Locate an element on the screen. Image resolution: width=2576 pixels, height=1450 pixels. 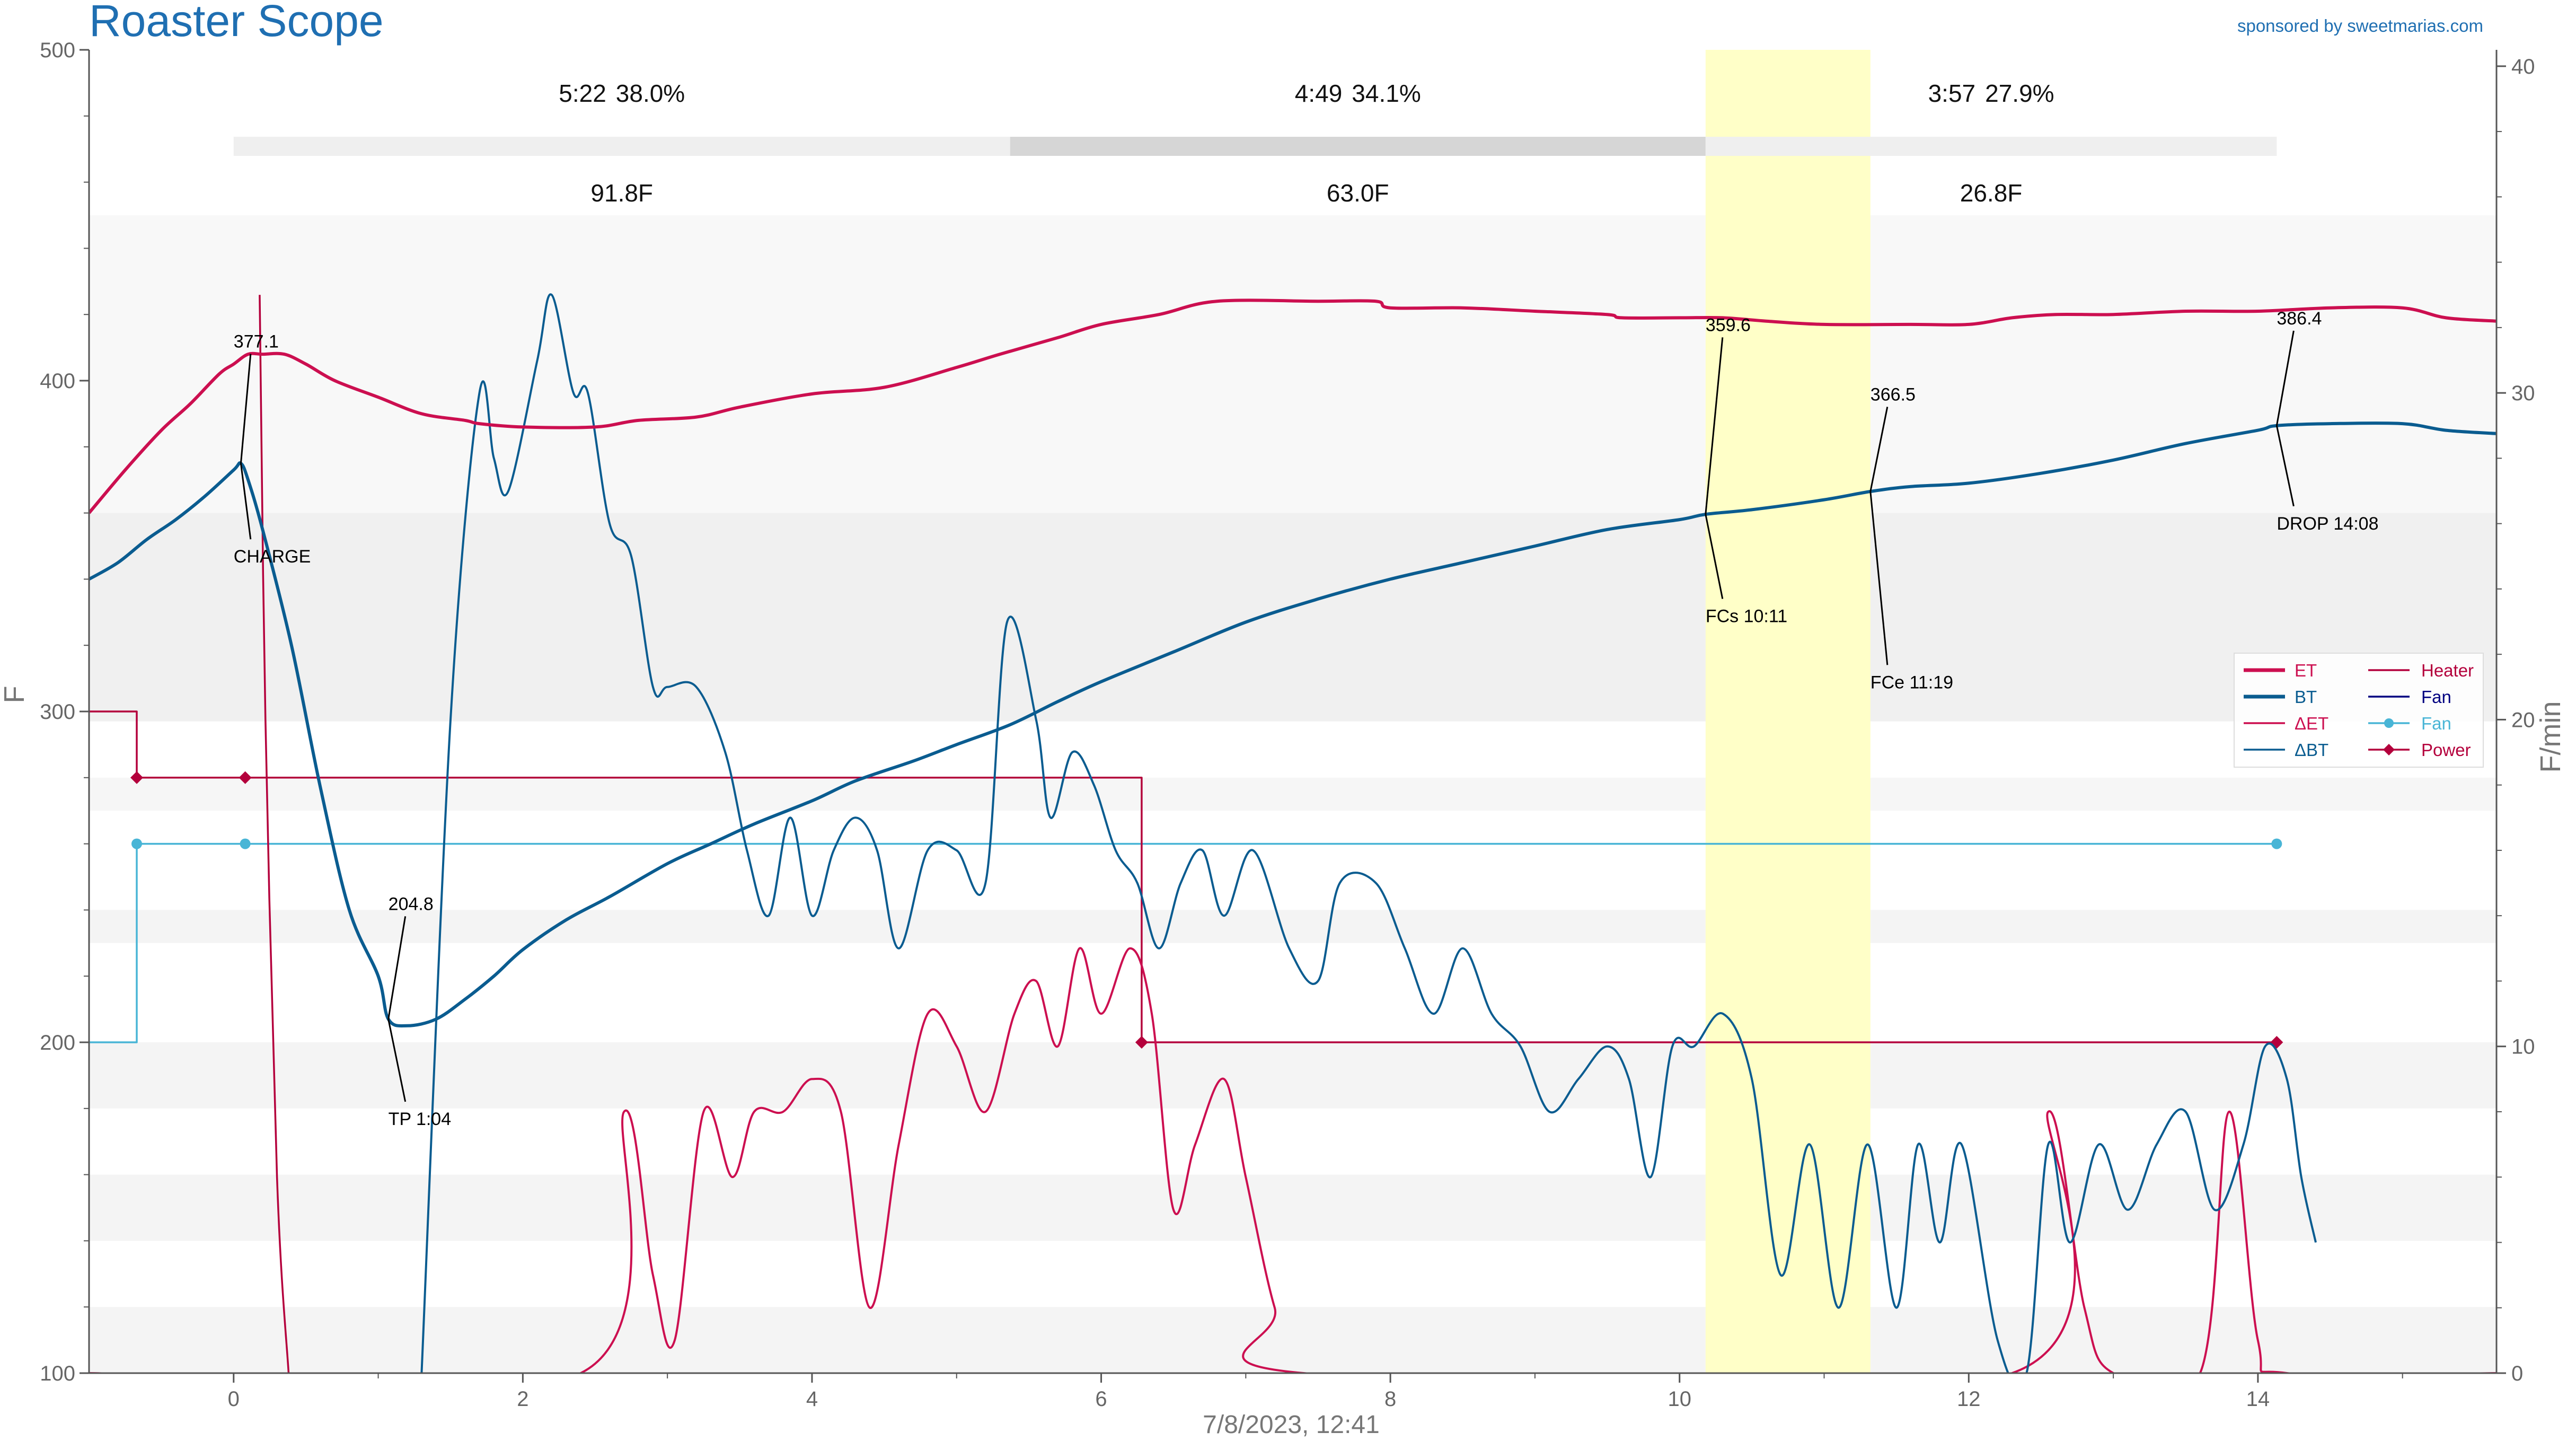
legend-label-fan: Fan is located at coordinates (2436, 697).